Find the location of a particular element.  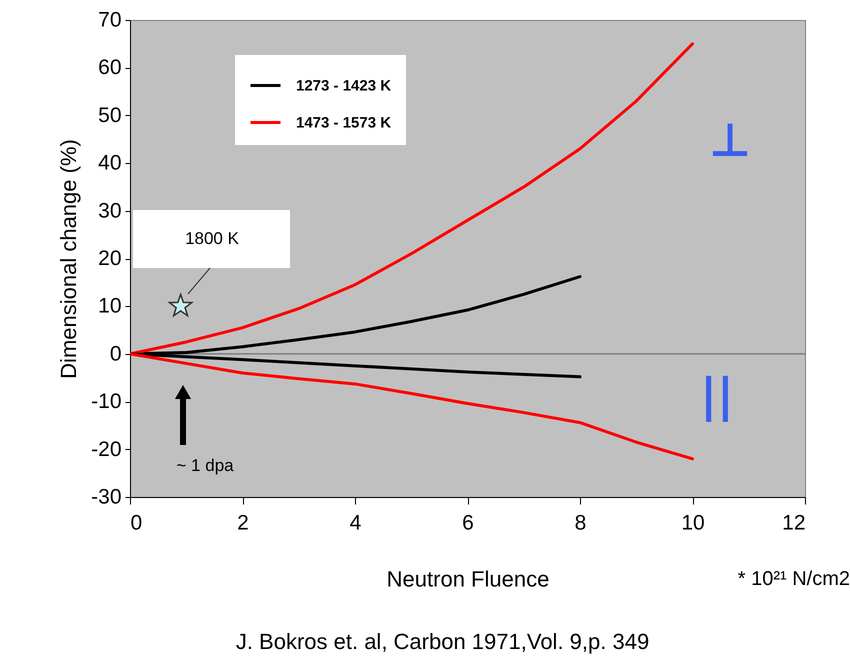

x-tick-label: 8 is located at coordinates (580, 523).